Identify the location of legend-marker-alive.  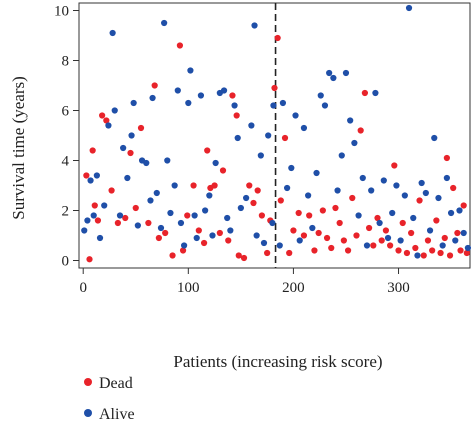
(88, 413).